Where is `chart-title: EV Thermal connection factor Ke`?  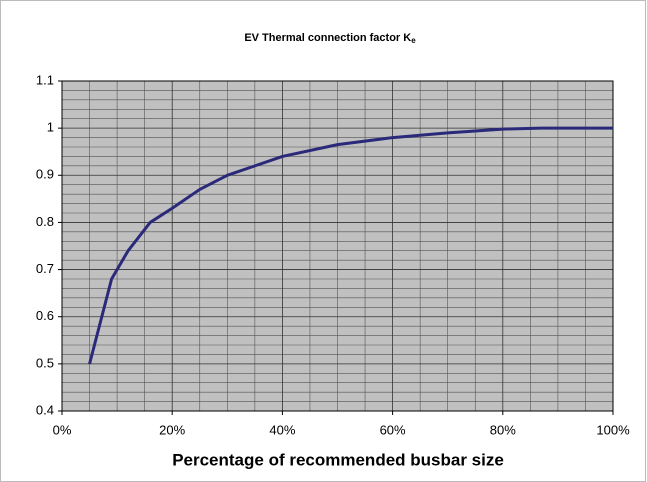 chart-title: EV Thermal connection factor Ke is located at coordinates (330, 38).